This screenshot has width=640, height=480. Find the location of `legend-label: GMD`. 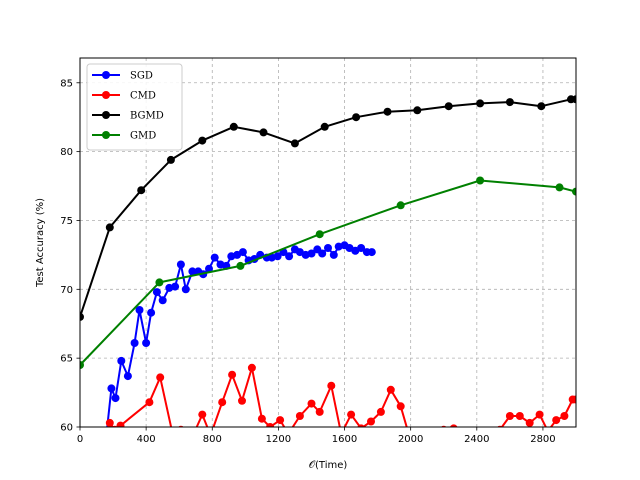

legend-label: GMD is located at coordinates (143, 136).